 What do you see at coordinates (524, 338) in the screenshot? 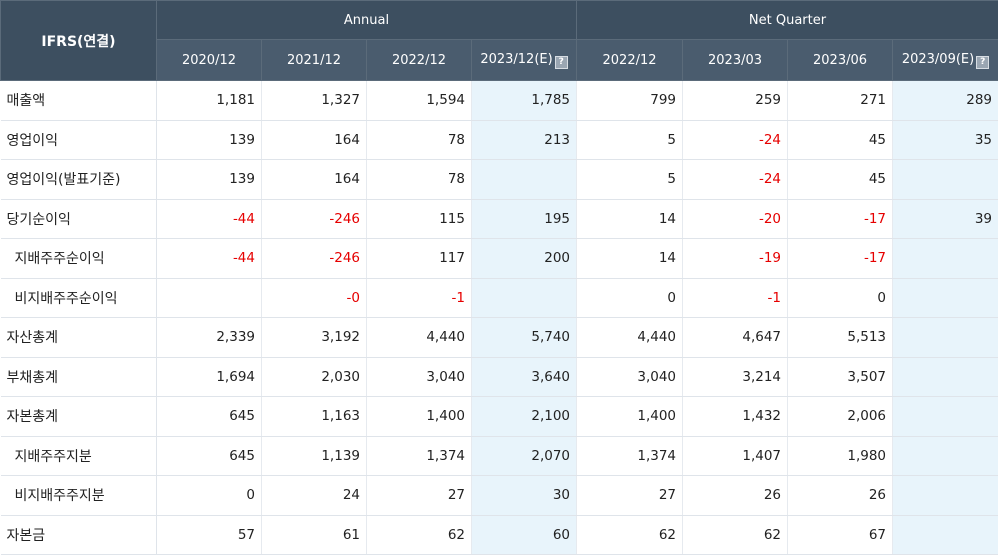
I see `table-cell: 5,740` at bounding box center [524, 338].